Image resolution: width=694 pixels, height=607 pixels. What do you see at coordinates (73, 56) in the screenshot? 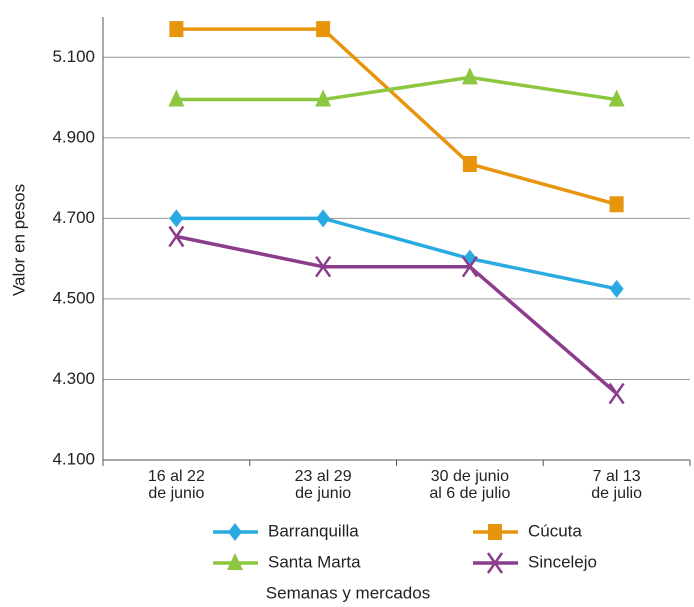
I see `y-tick-label: 5.100` at bounding box center [73, 56].